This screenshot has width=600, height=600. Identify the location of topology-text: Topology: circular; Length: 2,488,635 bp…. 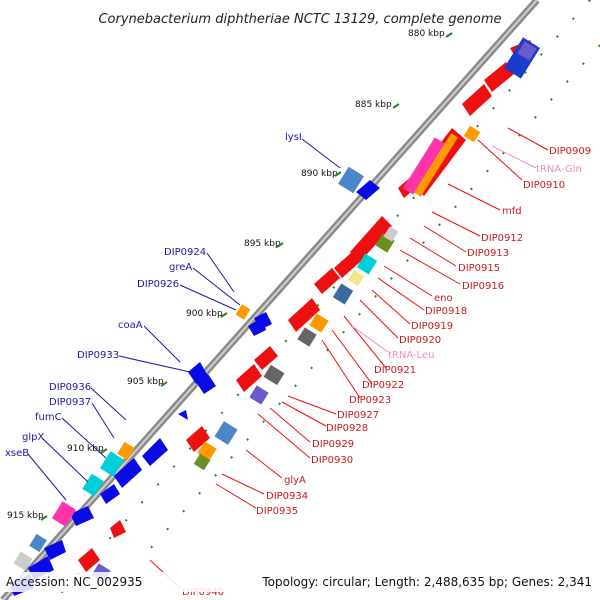
(426, 582).